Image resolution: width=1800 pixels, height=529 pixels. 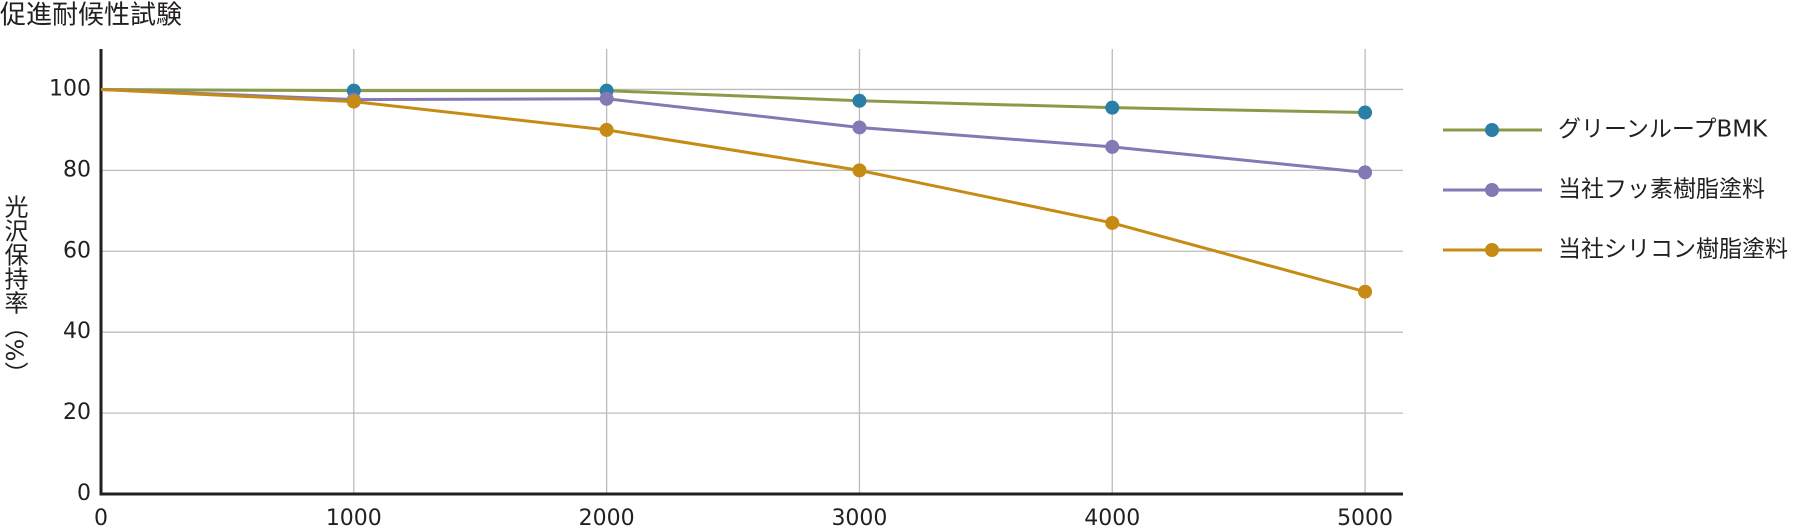 What do you see at coordinates (14, 290) in the screenshot?
I see `y-axis-label: 光沢保持率（%）` at bounding box center [14, 290].